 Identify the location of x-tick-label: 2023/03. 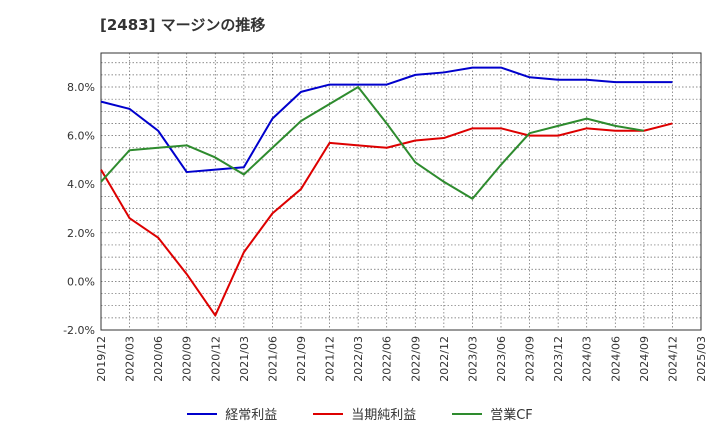
(472, 359).